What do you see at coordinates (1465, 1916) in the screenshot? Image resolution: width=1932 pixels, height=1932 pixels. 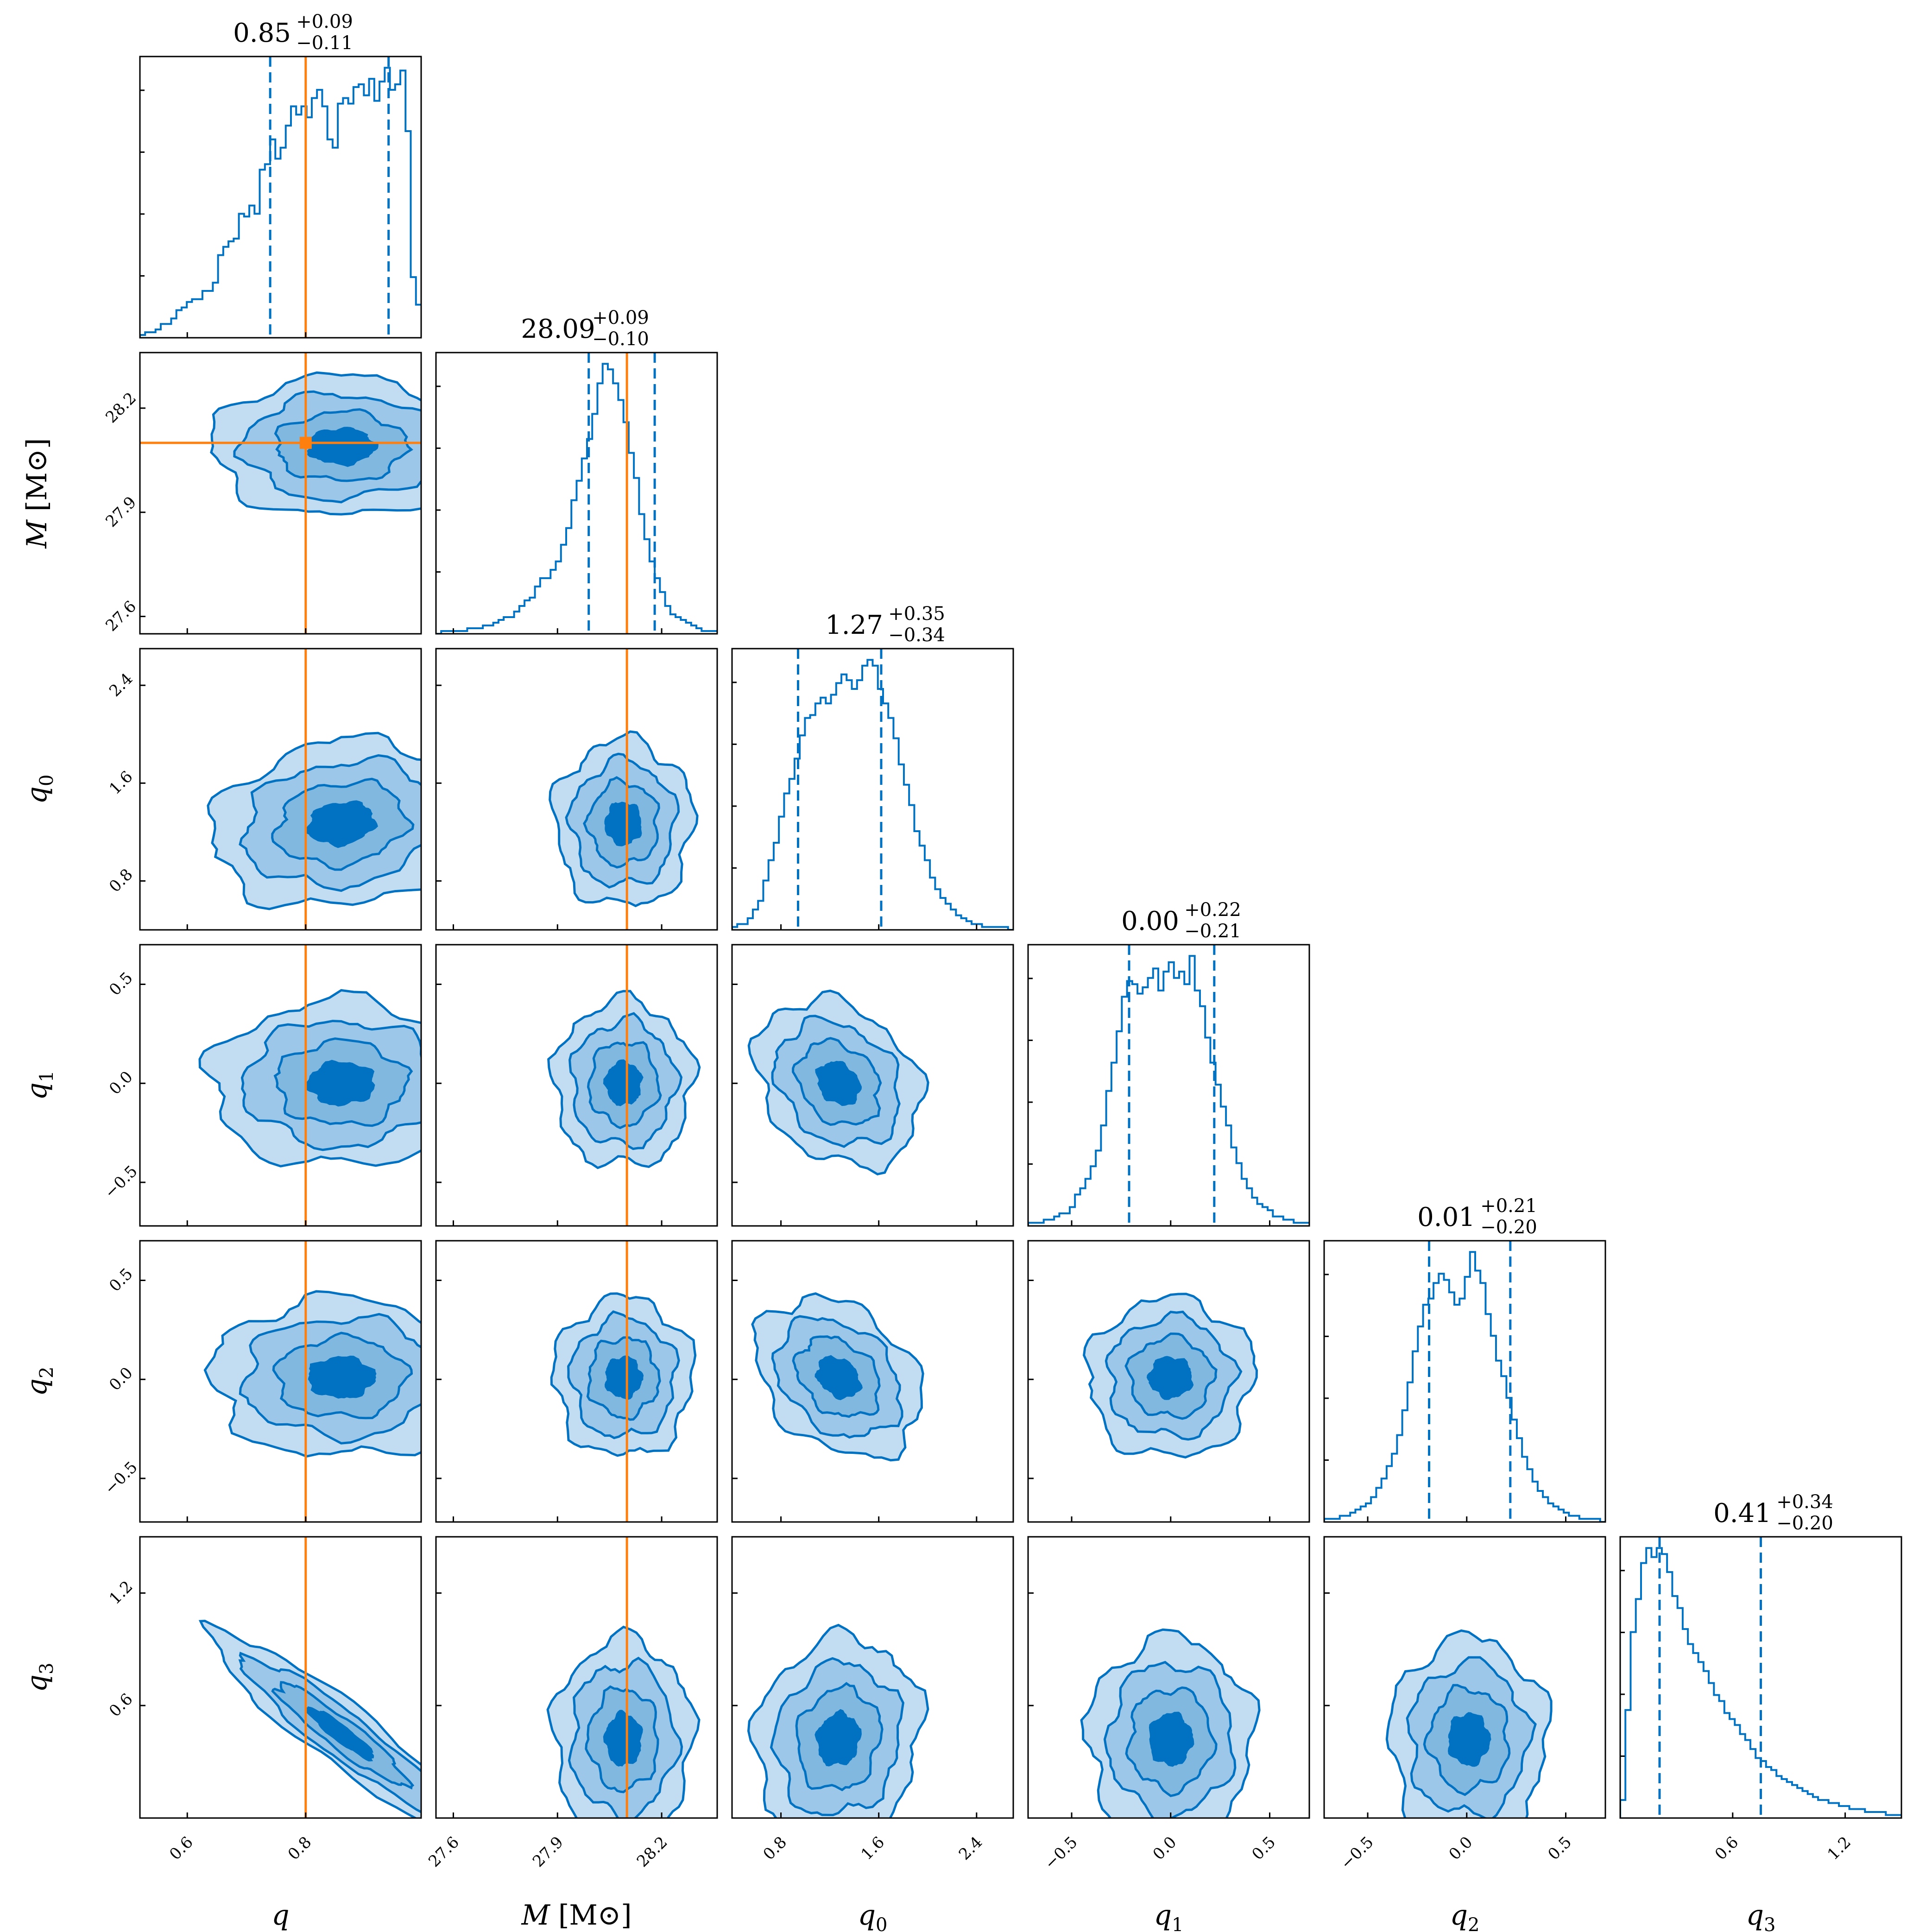 I see `x-axis-label-q2: q2` at bounding box center [1465, 1916].